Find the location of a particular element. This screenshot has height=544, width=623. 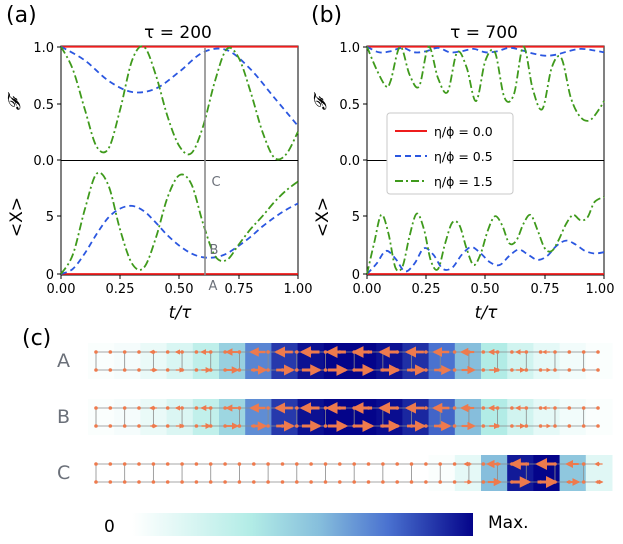

panel-a-xlabel: t/τ is located at coordinates (180, 313).